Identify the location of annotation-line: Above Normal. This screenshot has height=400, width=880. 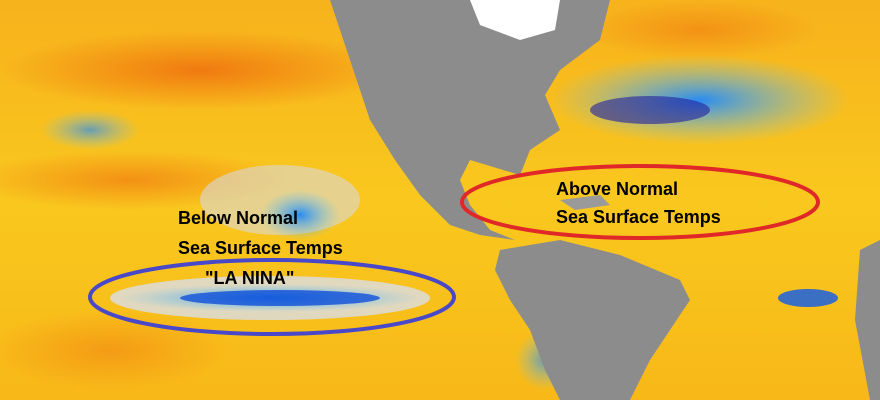
(617, 189).